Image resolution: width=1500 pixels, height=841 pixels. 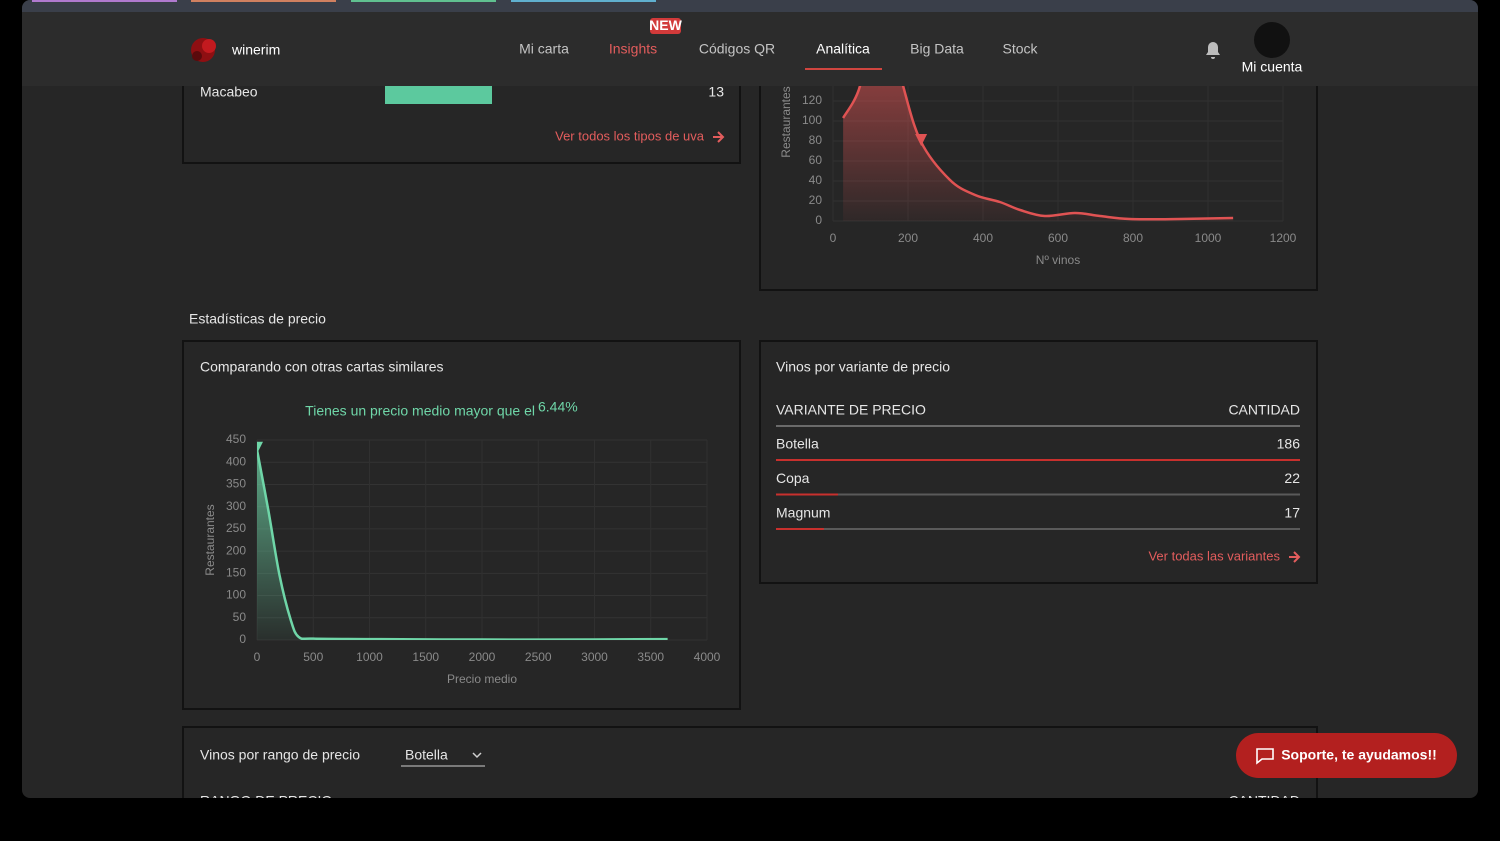 I want to click on x-tick-label: 800, so click(x=1133, y=238).